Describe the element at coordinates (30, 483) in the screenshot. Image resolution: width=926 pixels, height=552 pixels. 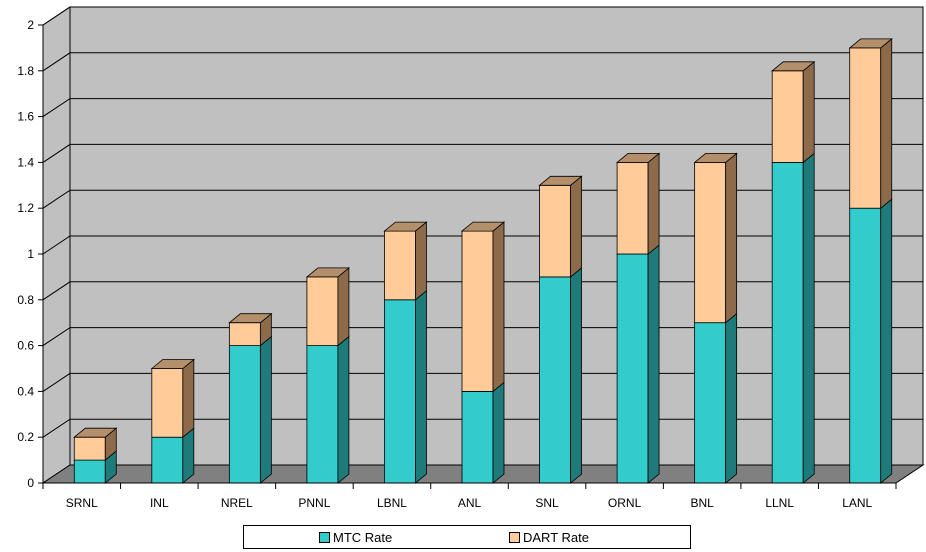
I see `y-tick-label: 0` at that location.